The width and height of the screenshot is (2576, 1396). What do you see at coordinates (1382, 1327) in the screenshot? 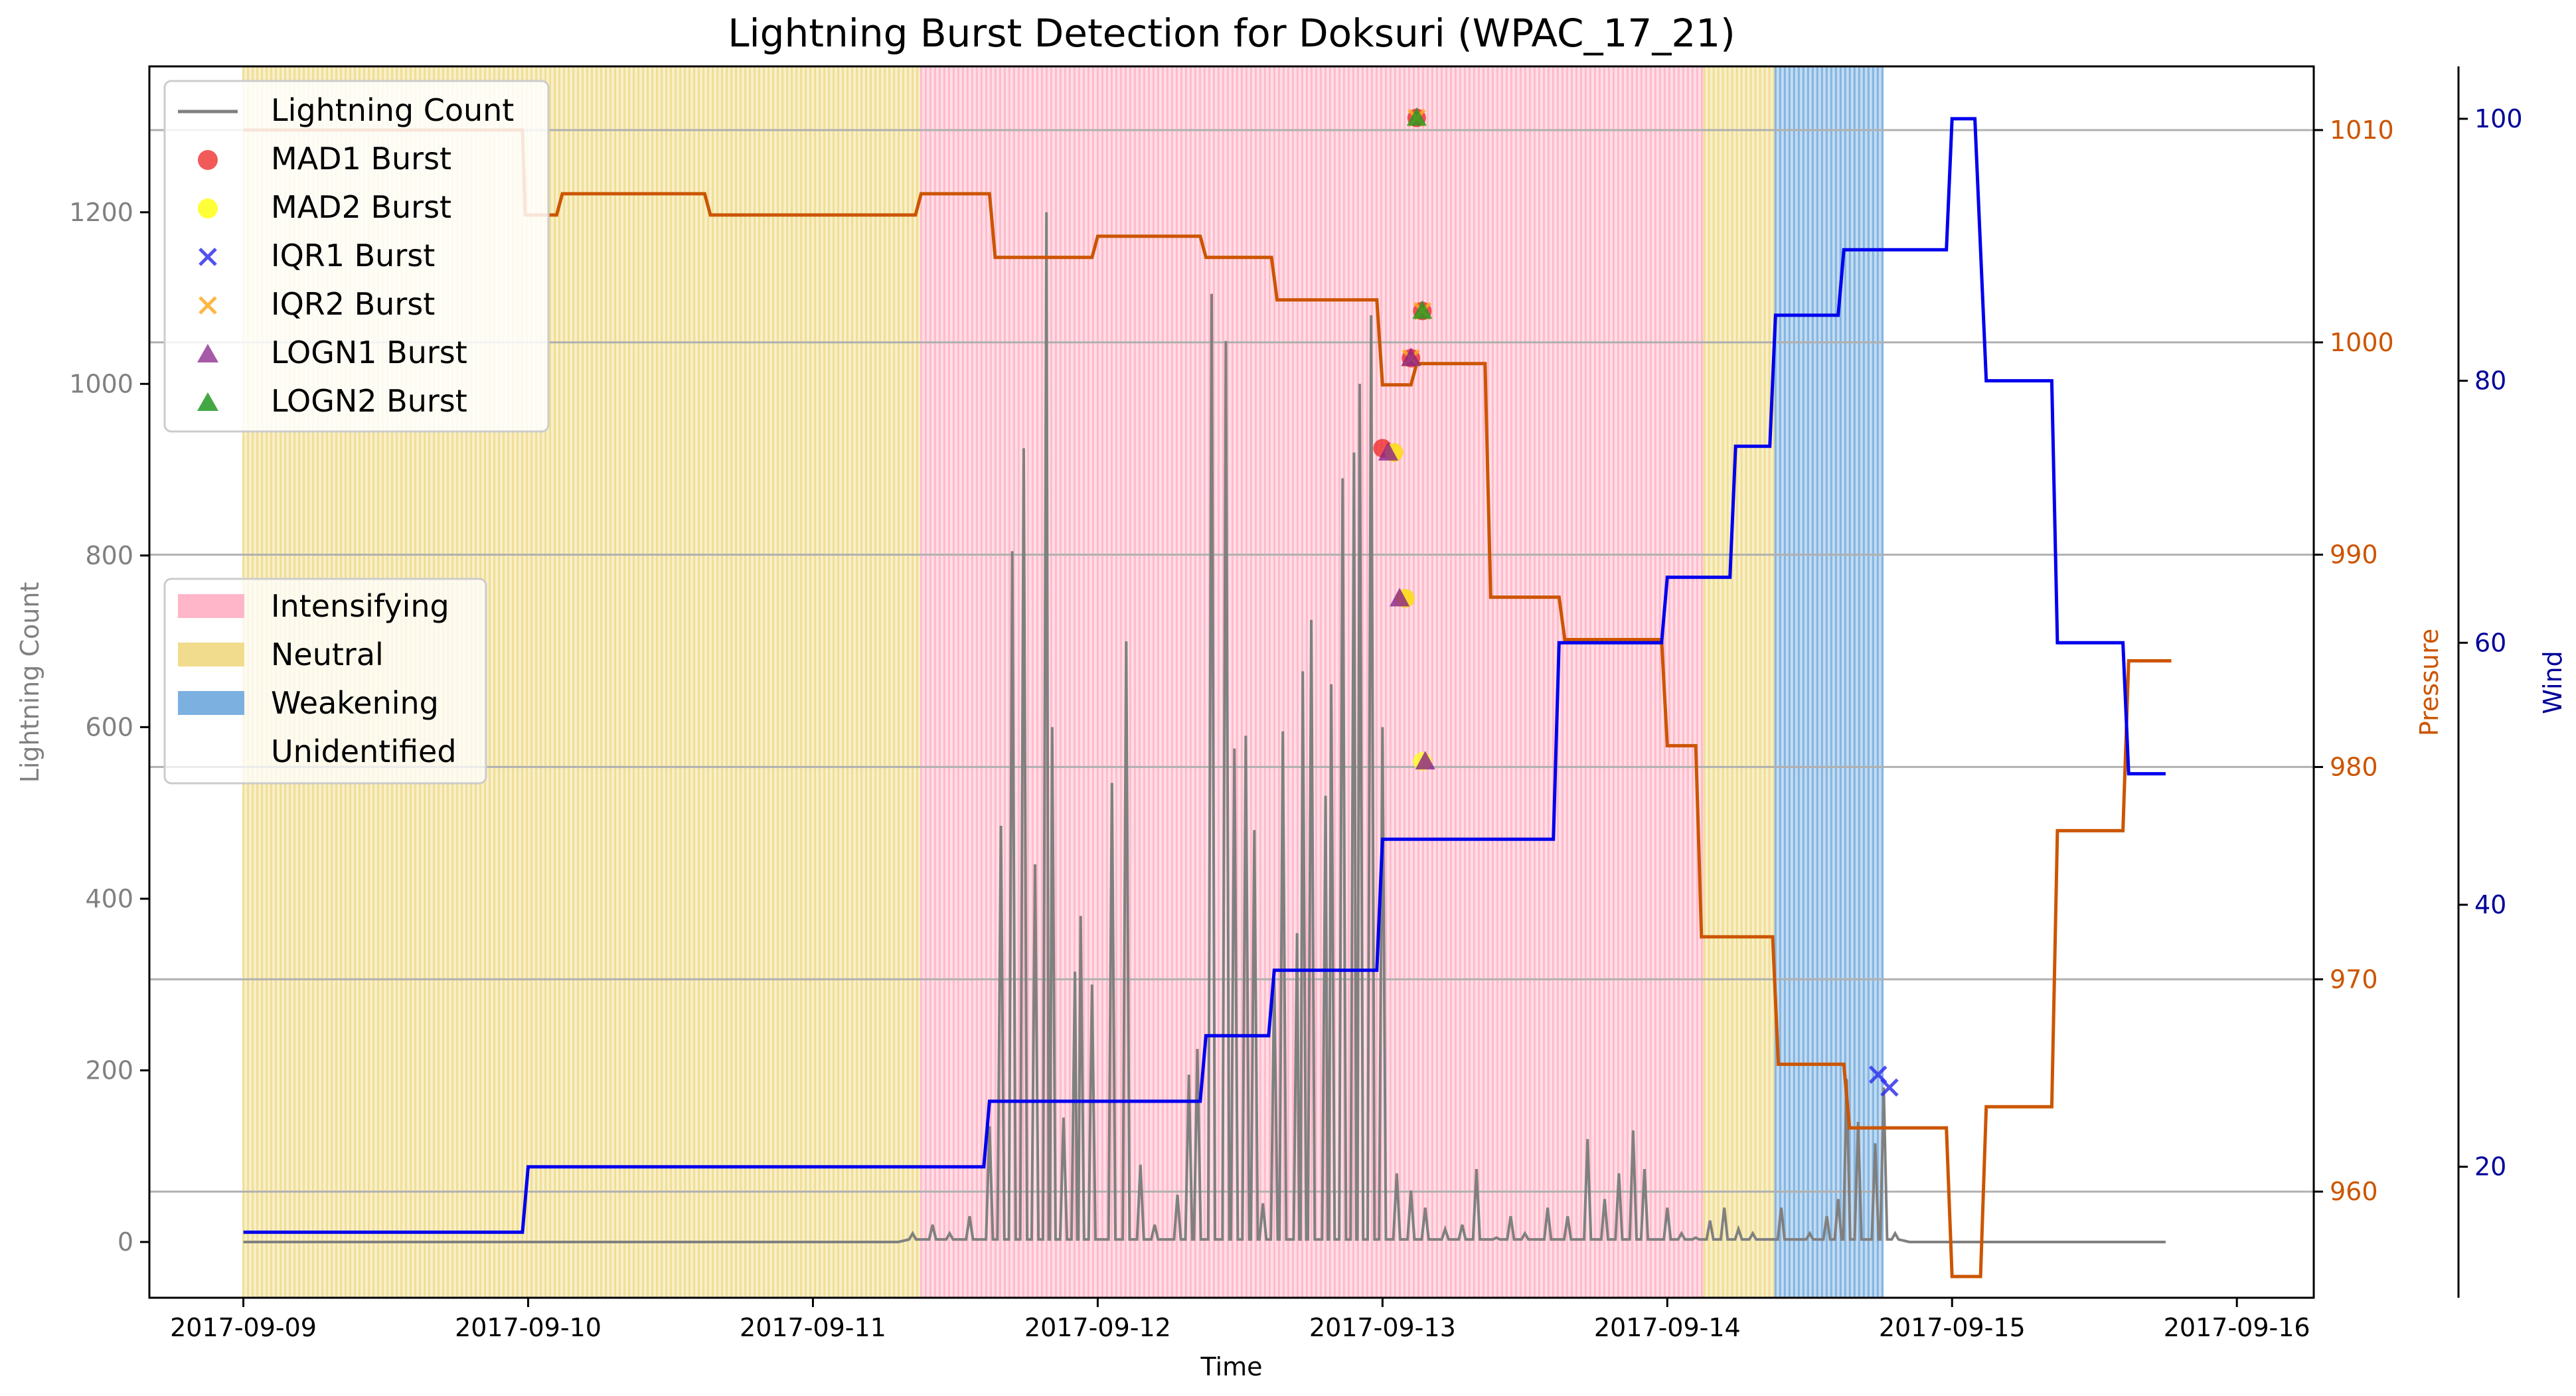
I see `x-tick-label-4: 2017-09-13` at bounding box center [1382, 1327].